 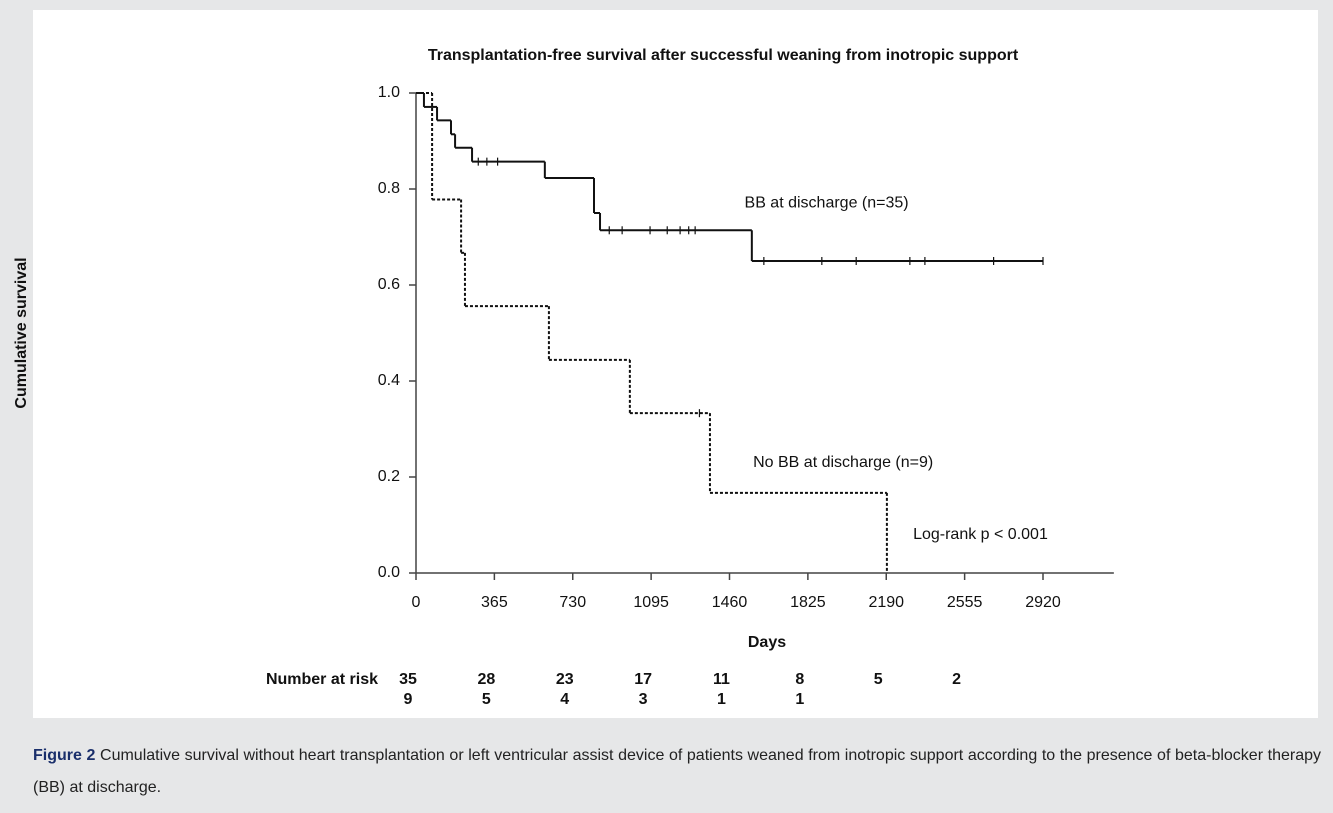 What do you see at coordinates (886, 602) in the screenshot?
I see `x-tick-label: 2190` at bounding box center [886, 602].